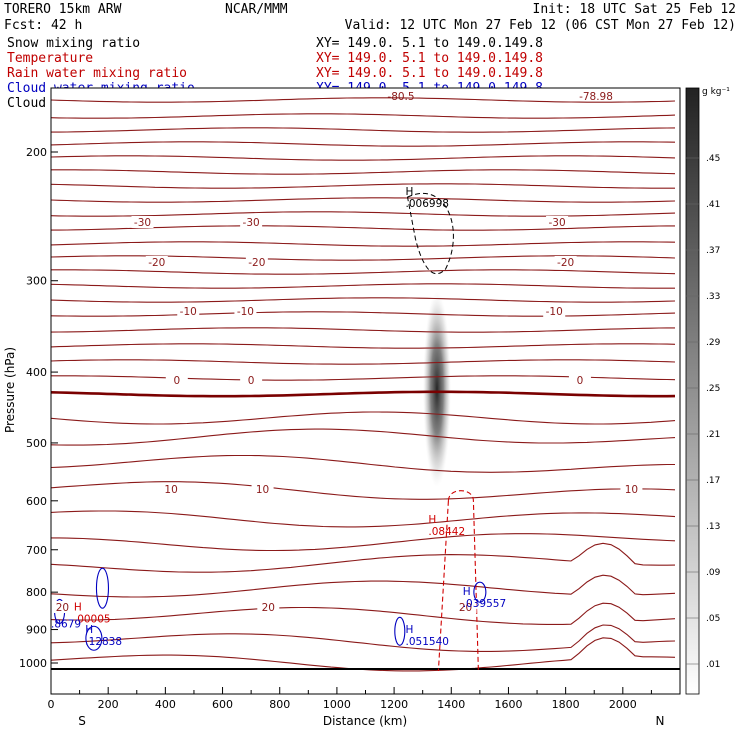 This screenshot has width=740, height=740. I want to click on y-tick-label: 600, so click(36, 501).